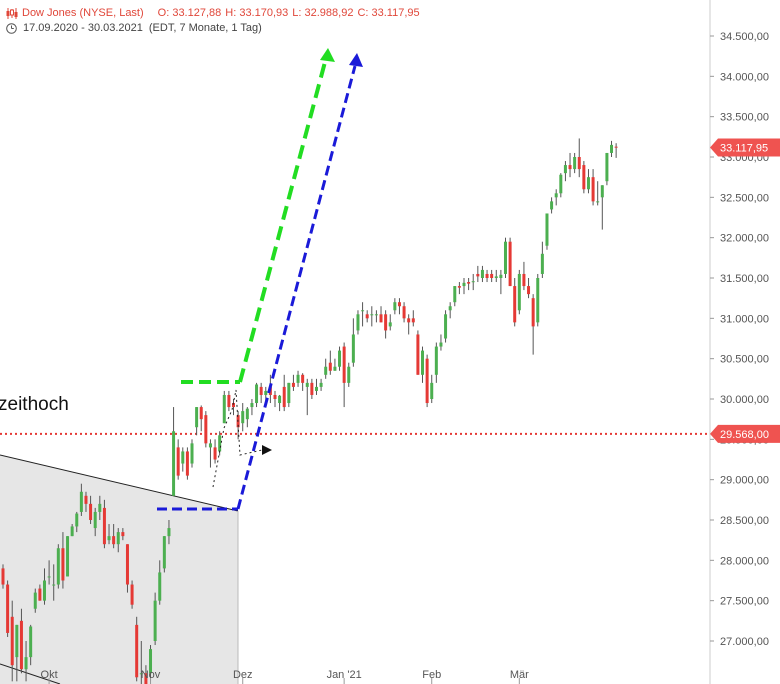 The image size is (780, 684). What do you see at coordinates (744, 360) in the screenshot?
I see `y-tick-label: 30.500,00` at bounding box center [744, 360].